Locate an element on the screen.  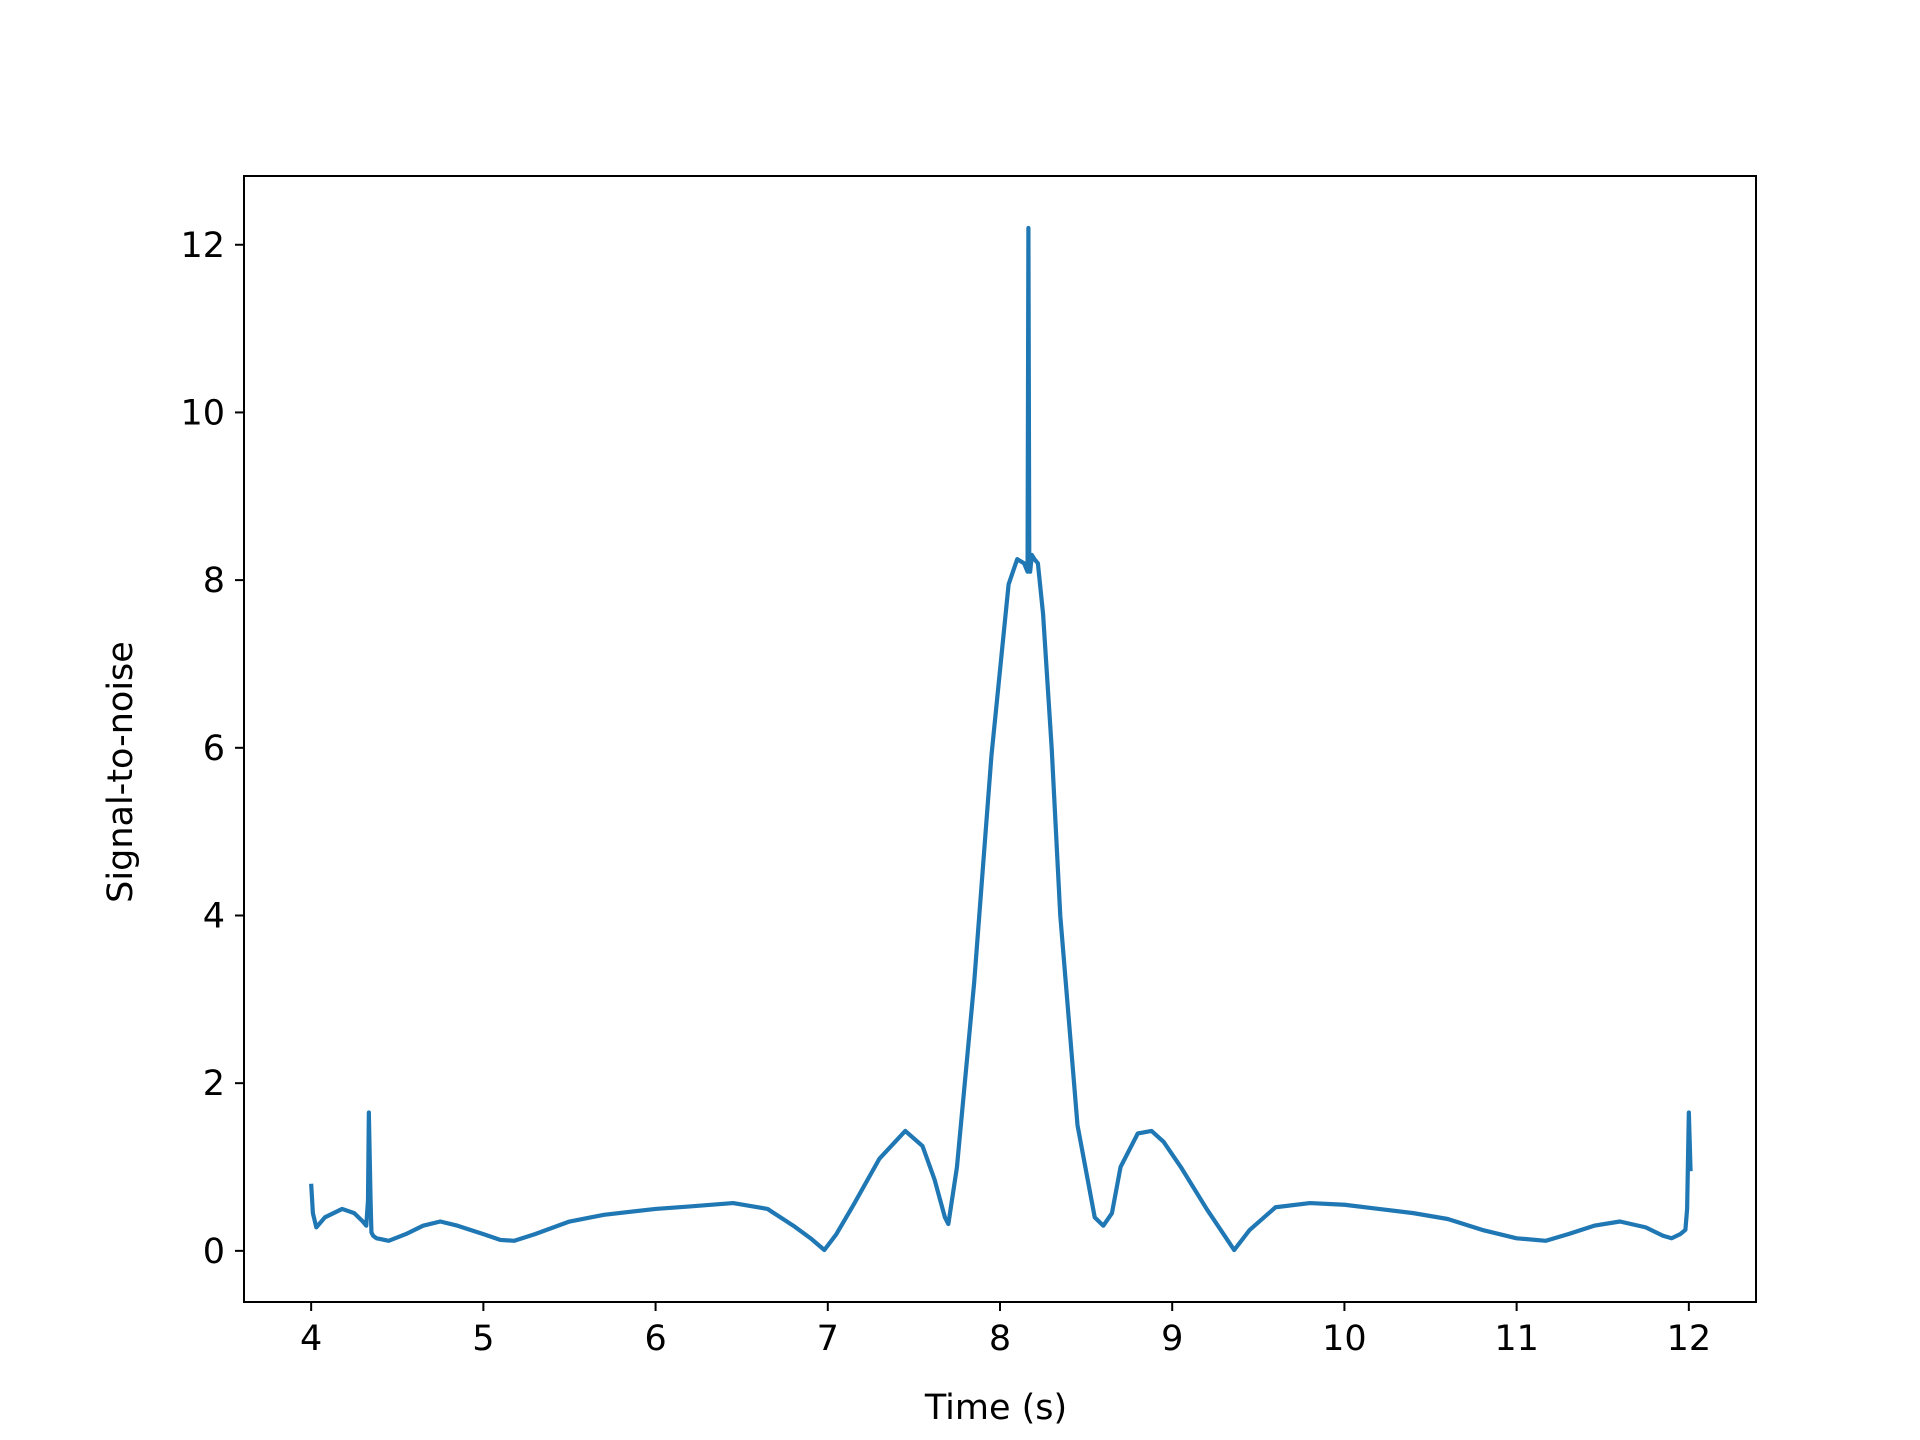
y-tick-label: 0 is located at coordinates (214, 1252).